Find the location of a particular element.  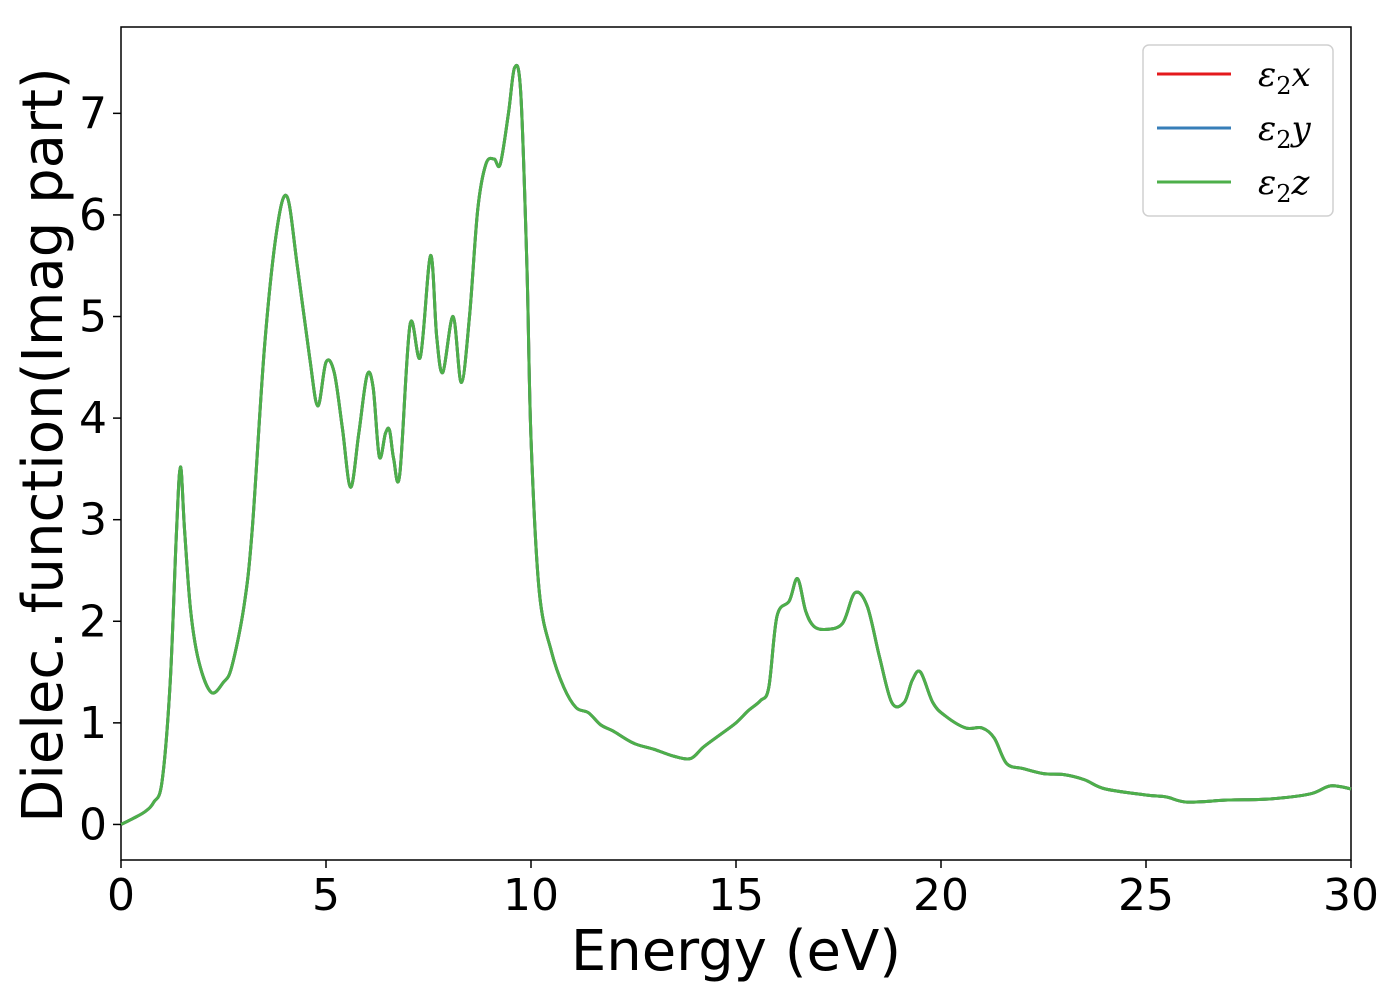

y-tick-label: 4 is located at coordinates (93, 418).